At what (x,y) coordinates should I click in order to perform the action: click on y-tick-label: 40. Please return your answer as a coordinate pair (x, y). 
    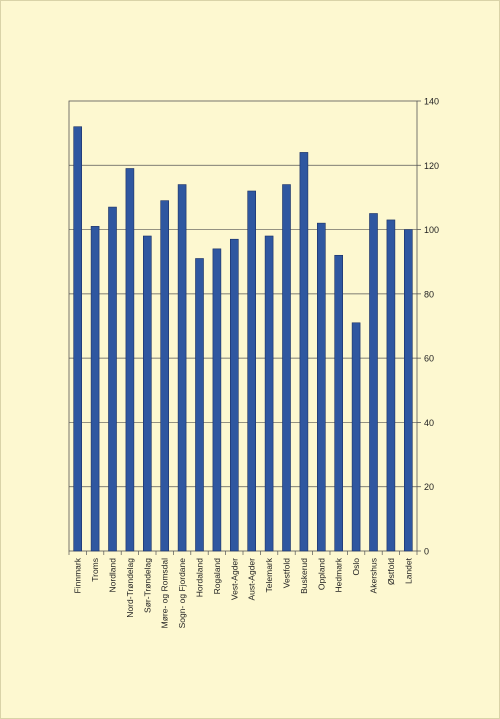
    Looking at the image, I should click on (429, 423).